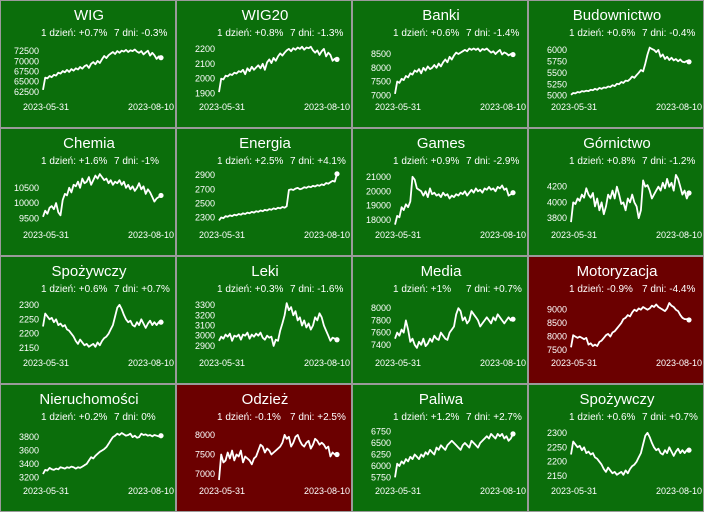 The width and height of the screenshot is (704, 512). What do you see at coordinates (557, 96) in the screenshot?
I see `y-tick-label: 5000` at bounding box center [557, 96].